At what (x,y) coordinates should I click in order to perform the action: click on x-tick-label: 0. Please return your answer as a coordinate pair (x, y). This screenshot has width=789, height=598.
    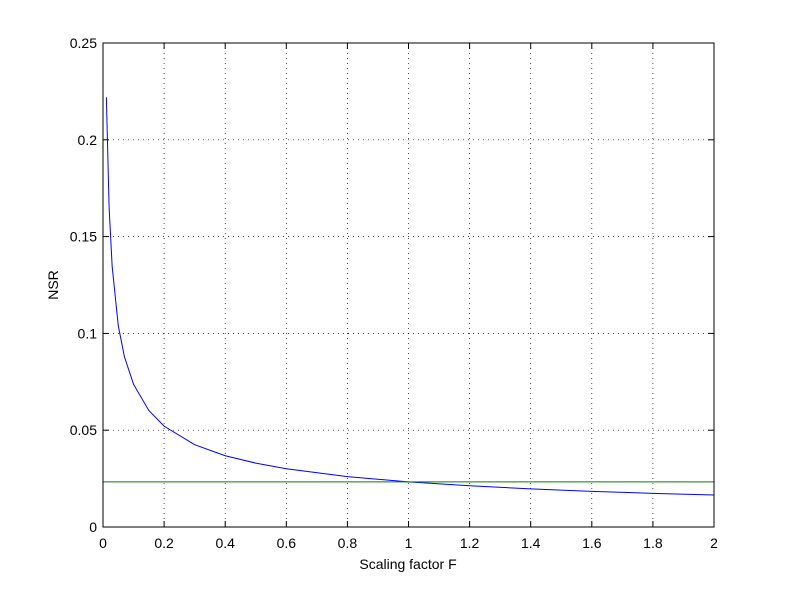
    Looking at the image, I should click on (103, 543).